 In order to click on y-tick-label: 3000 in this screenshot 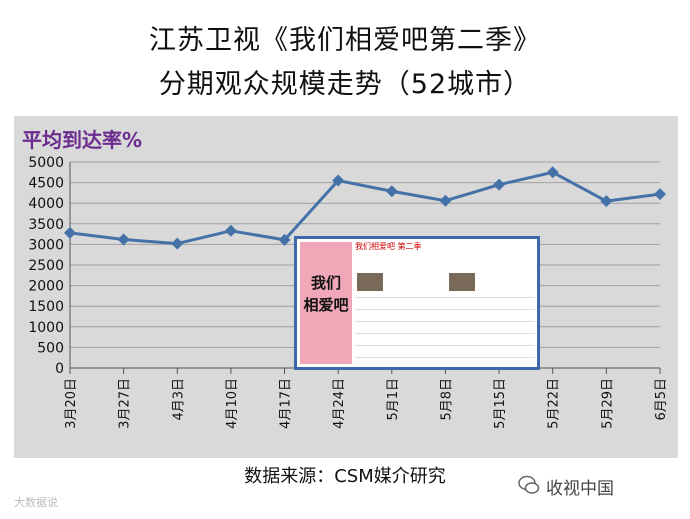, I will do `click(46, 245)`.